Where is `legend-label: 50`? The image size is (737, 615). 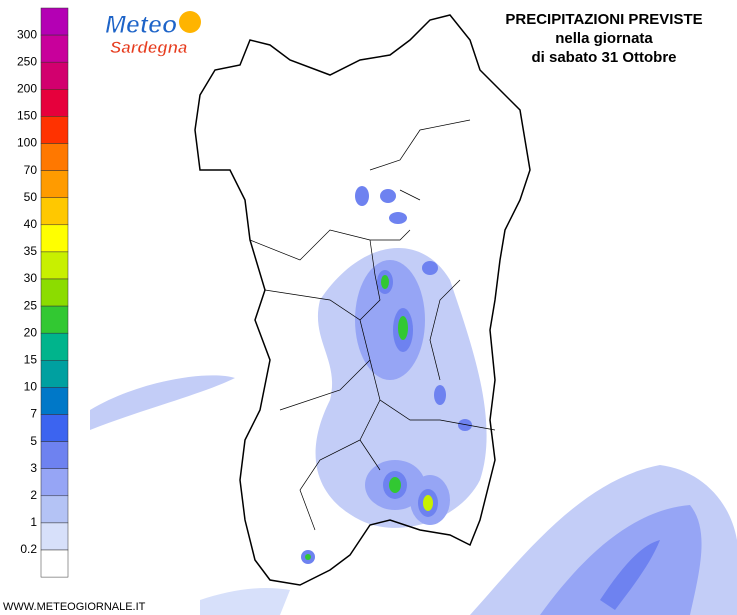 legend-label: 50 is located at coordinates (31, 197).